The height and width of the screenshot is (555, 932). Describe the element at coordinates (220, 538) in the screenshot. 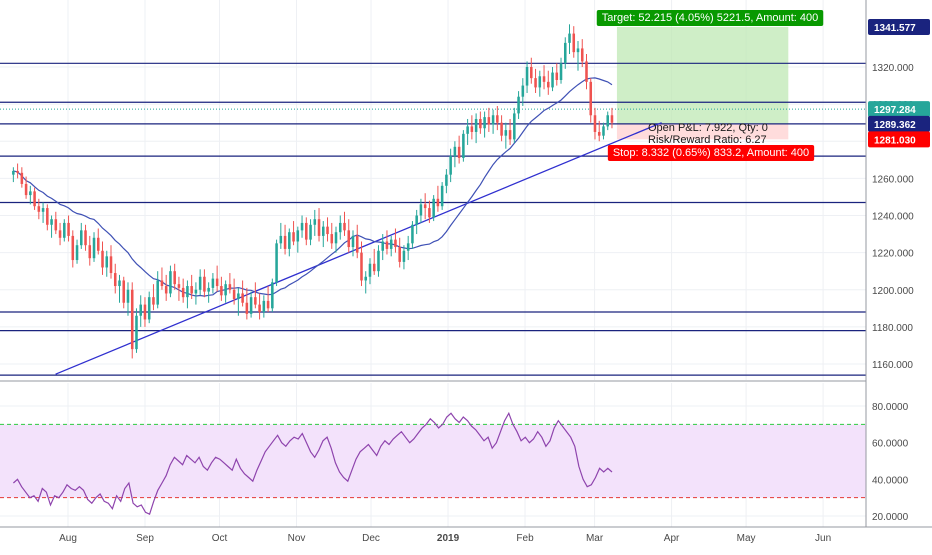

I see `x-tick-label: Oct` at that location.